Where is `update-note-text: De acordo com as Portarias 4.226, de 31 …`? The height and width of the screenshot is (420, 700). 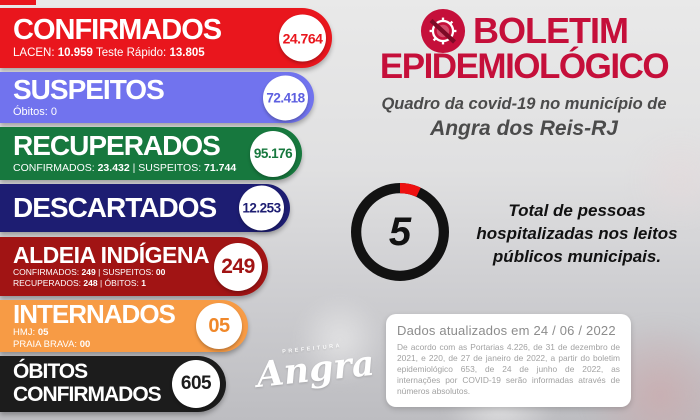
update-note-text: De acordo com as Portarias 4.226, de 31 … is located at coordinates (508, 369).